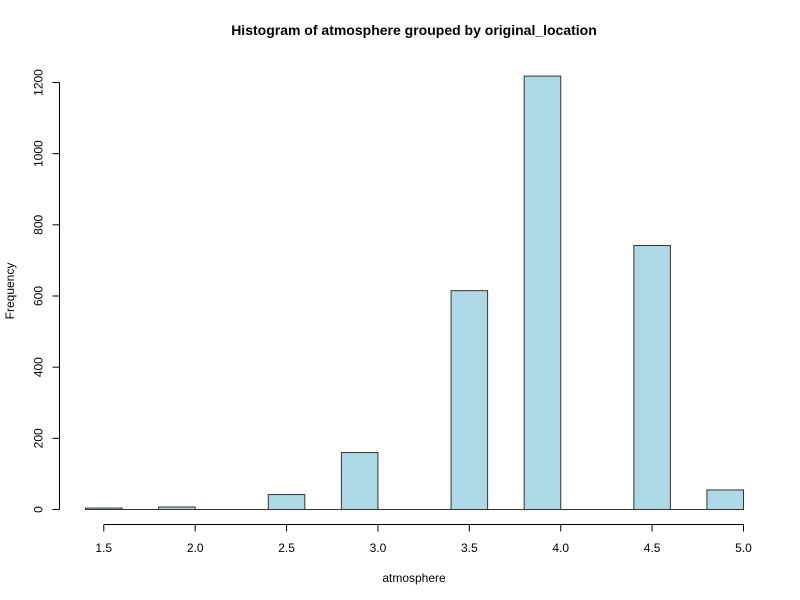  I want to click on x-axis: 1.5 2.0 2.5 3.0 3.5 4.0 4.5 5.0, so click(423, 539).